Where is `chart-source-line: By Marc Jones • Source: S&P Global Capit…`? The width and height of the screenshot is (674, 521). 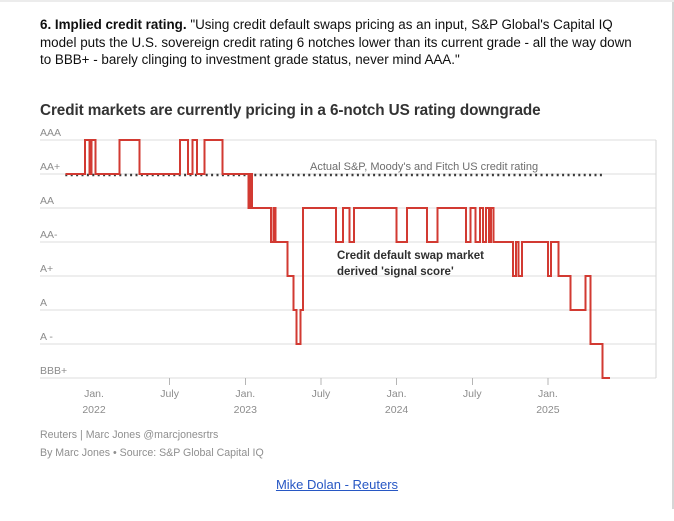 chart-source-line: By Marc Jones • Source: S&P Global Capit… is located at coordinates (152, 453).